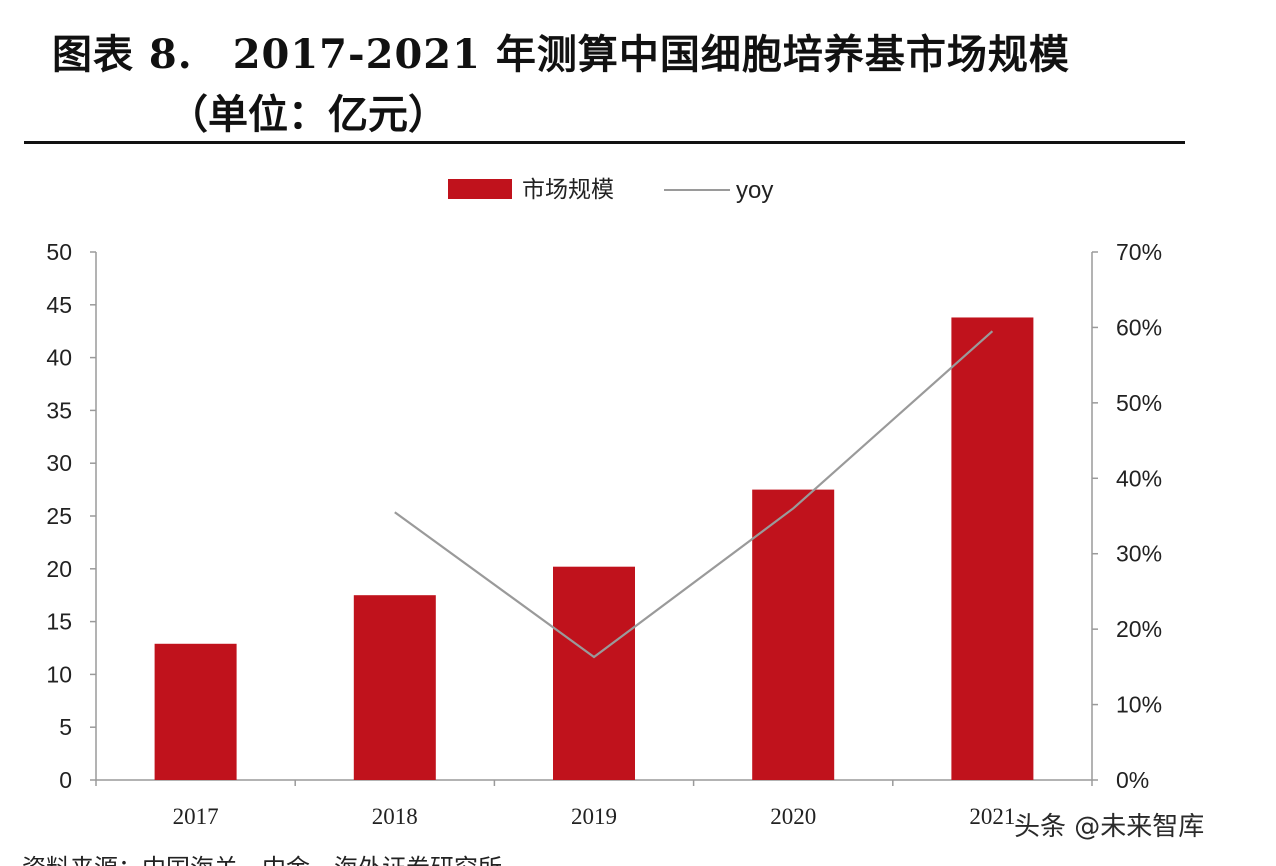 The height and width of the screenshot is (866, 1276). Describe the element at coordinates (308, 114) in the screenshot. I see `chart-title-unit: （单位：亿元）` at that location.